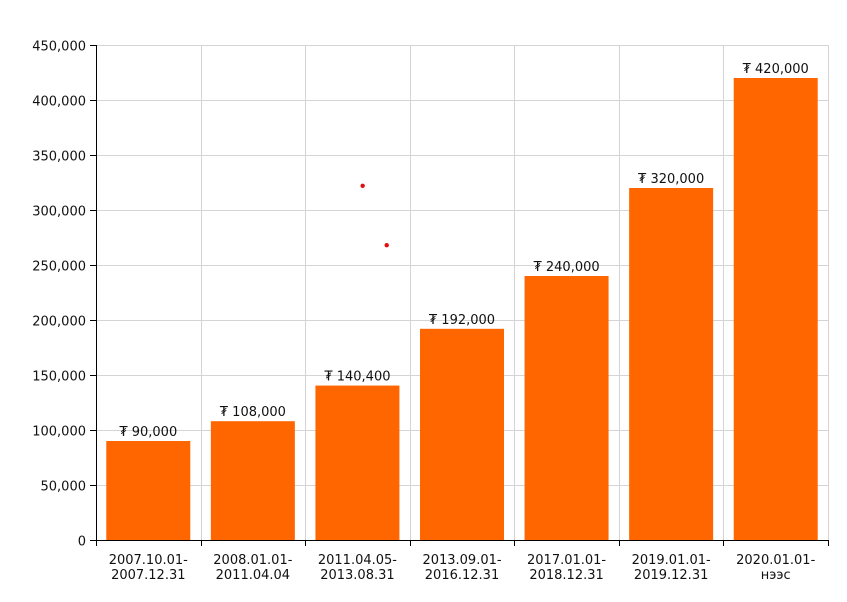 The height and width of the screenshot is (602, 847). What do you see at coordinates (671, 179) in the screenshot?
I see `bar-value-label: ₮ 320,000` at bounding box center [671, 179].